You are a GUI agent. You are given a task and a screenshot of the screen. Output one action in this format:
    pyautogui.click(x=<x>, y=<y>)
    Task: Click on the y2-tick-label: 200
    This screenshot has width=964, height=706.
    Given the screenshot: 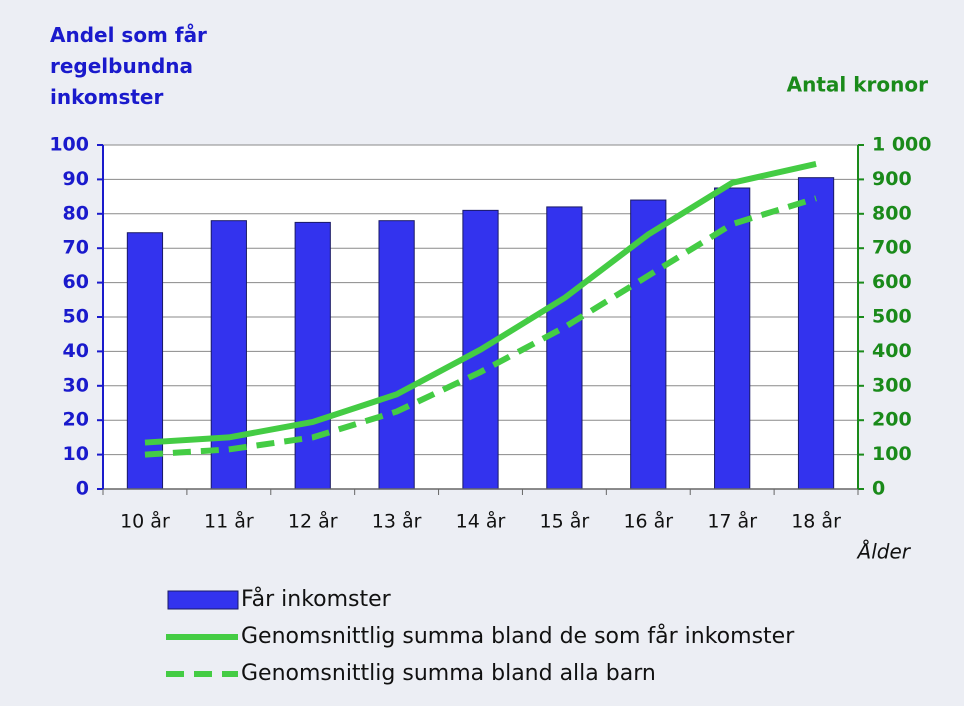 What is the action you would take?
    pyautogui.click(x=892, y=420)
    